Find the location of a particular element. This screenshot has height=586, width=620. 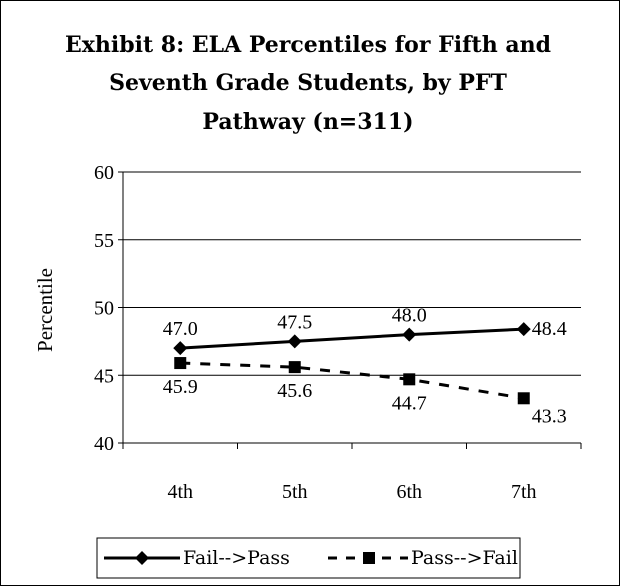

y-tick-label-60: 60 is located at coordinates (104, 173).